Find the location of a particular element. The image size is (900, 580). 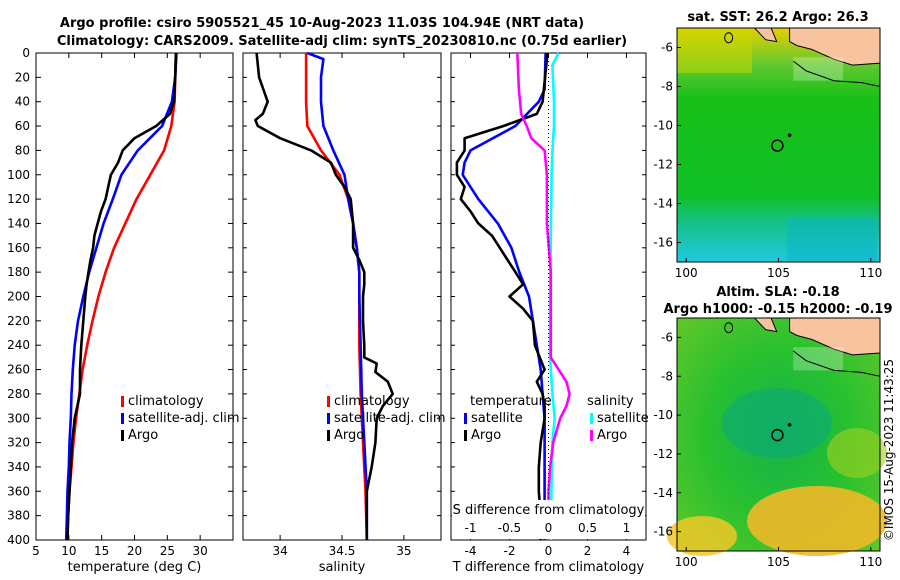

sst-map-title: sat. SST: 26.2 Argo: 26.3 is located at coordinates (777, 17).